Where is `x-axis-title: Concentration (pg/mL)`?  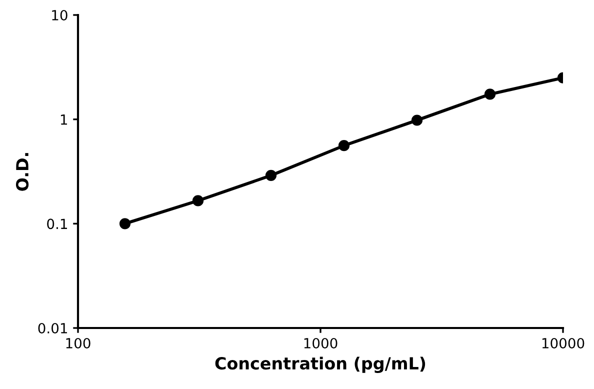
x-axis-title: Concentration (pg/mL) is located at coordinates (320, 364).